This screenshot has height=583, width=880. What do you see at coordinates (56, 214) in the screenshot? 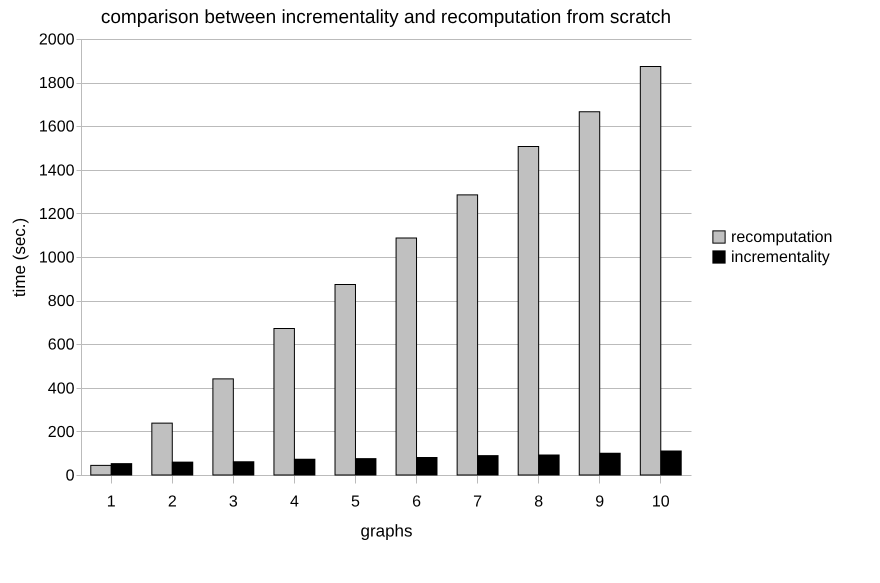
I see `y-tick-label: 1200` at bounding box center [56, 214].